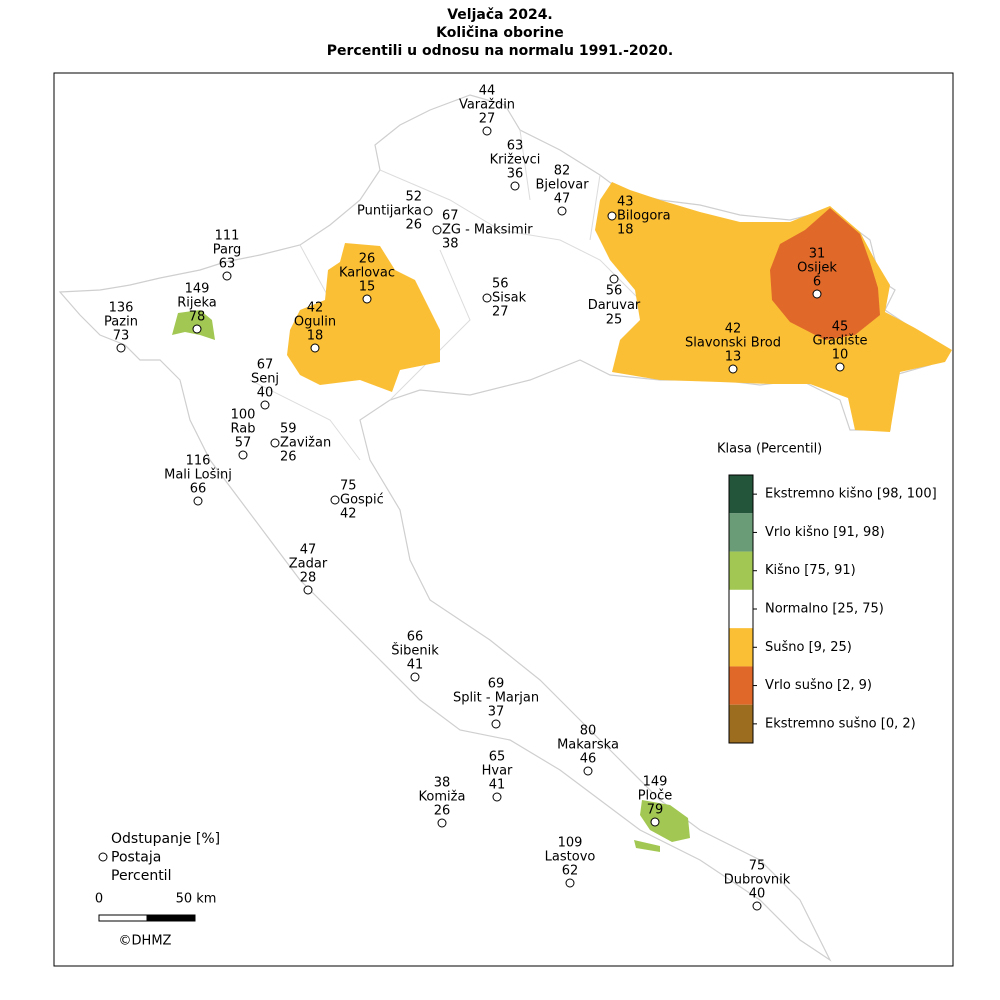 Image resolution: width=1000 pixels, height=1000 pixels. Describe the element at coordinates (497, 757) in the screenshot. I see `deviation-label: 65` at that location.